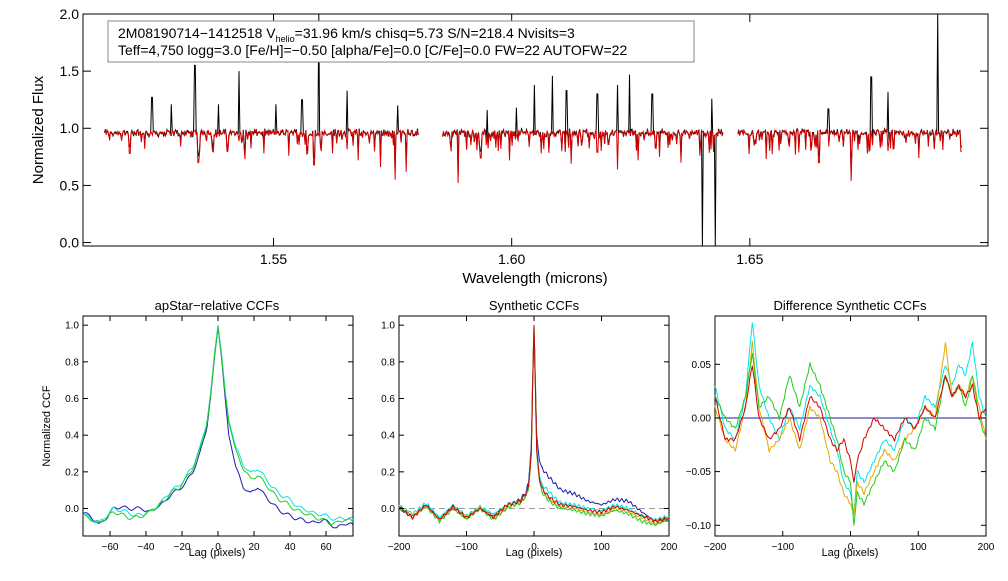  I want to click on synthetic_ccf-series-cyan, so click(534, 422).